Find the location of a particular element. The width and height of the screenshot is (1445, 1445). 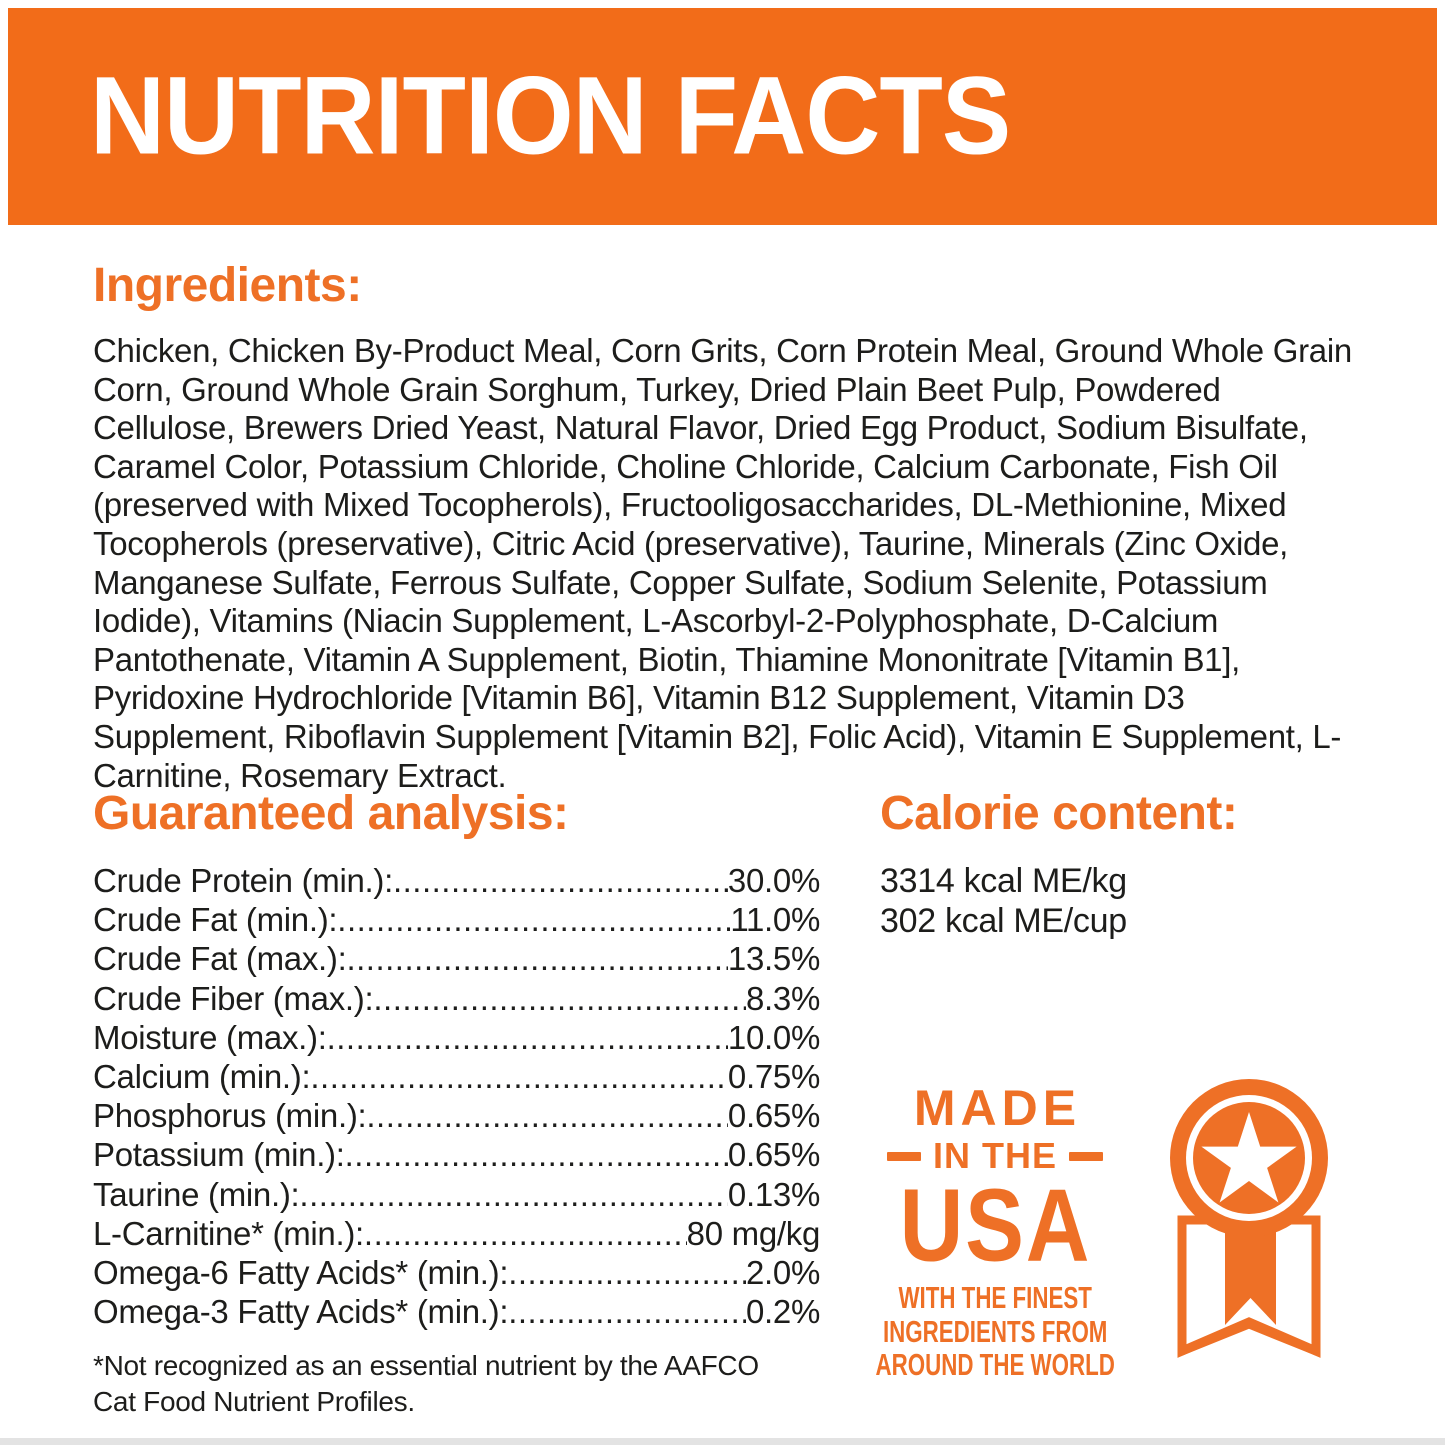

calorie-cup-line: 302 kcal ME/cup is located at coordinates (1003, 921).